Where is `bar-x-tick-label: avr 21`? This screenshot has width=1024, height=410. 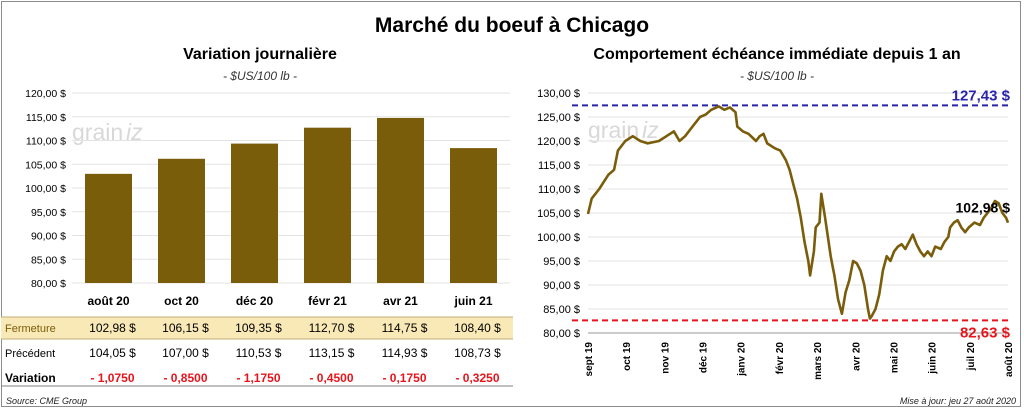 bar-x-tick-label: avr 21 is located at coordinates (400, 301).